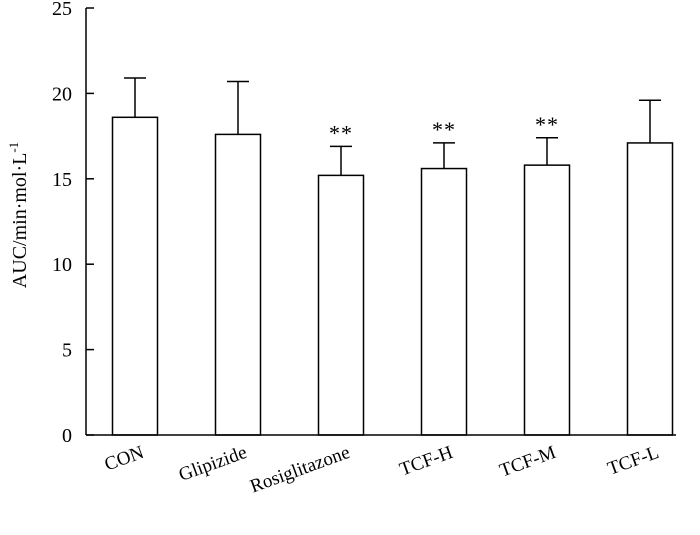 The width and height of the screenshot is (700, 535). Describe the element at coordinates (633, 461) in the screenshot. I see `x-tick-label: TCF-L` at that location.